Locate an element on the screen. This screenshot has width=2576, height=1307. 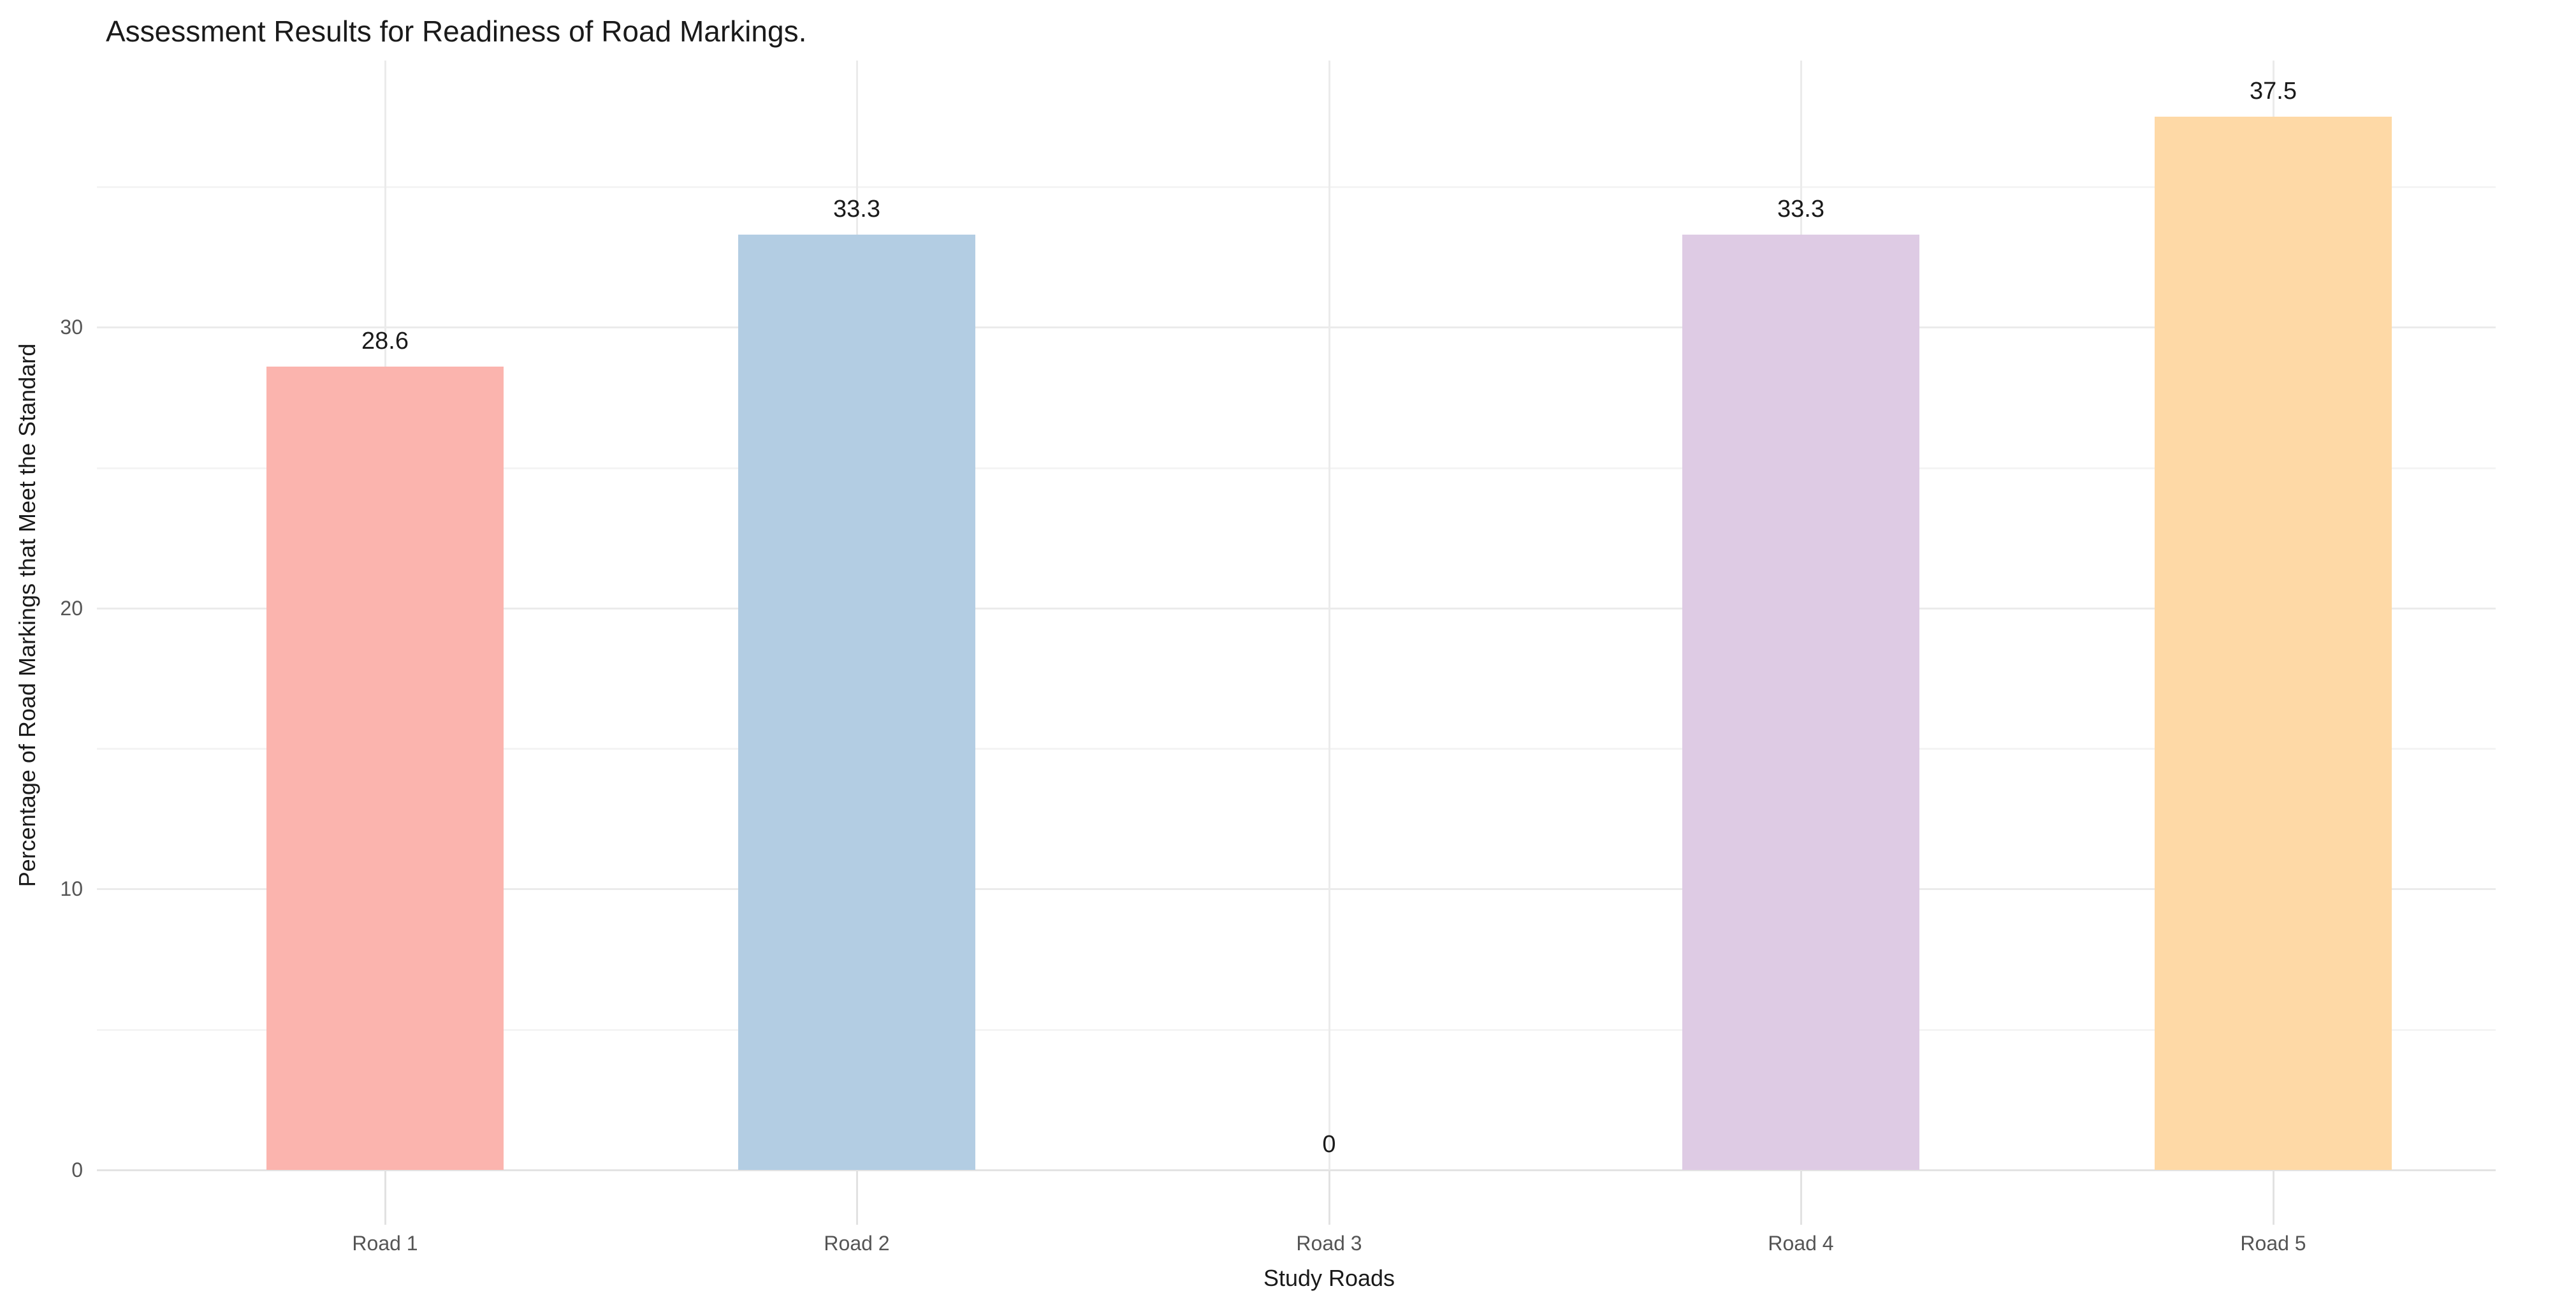
x-tick-label: Road 3 is located at coordinates (1329, 1243).